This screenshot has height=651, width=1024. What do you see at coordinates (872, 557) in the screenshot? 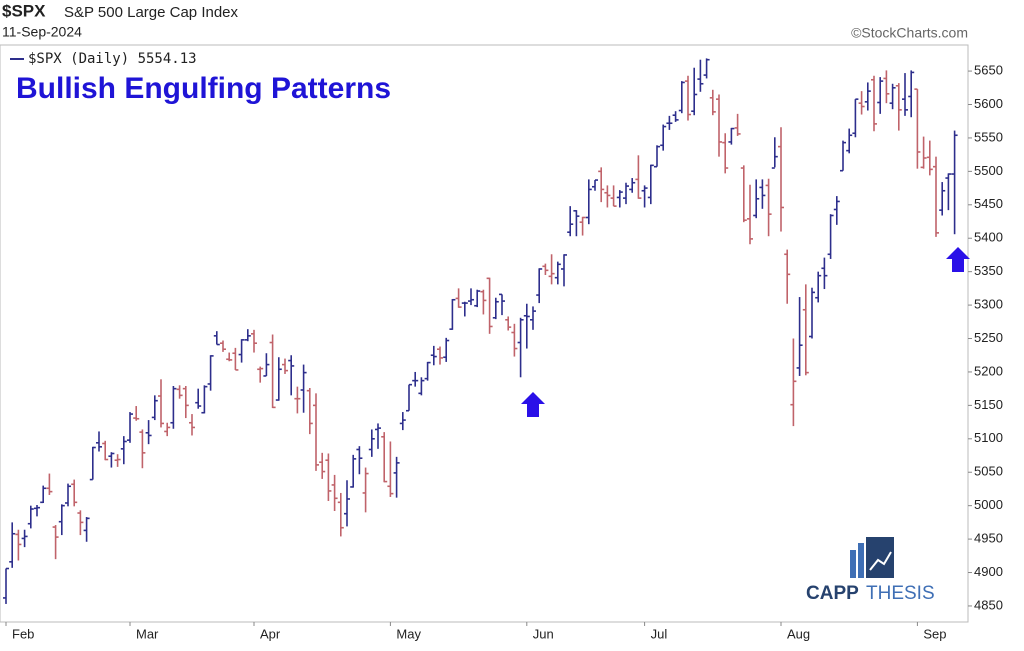
I see `logo-icon` at bounding box center [872, 557].